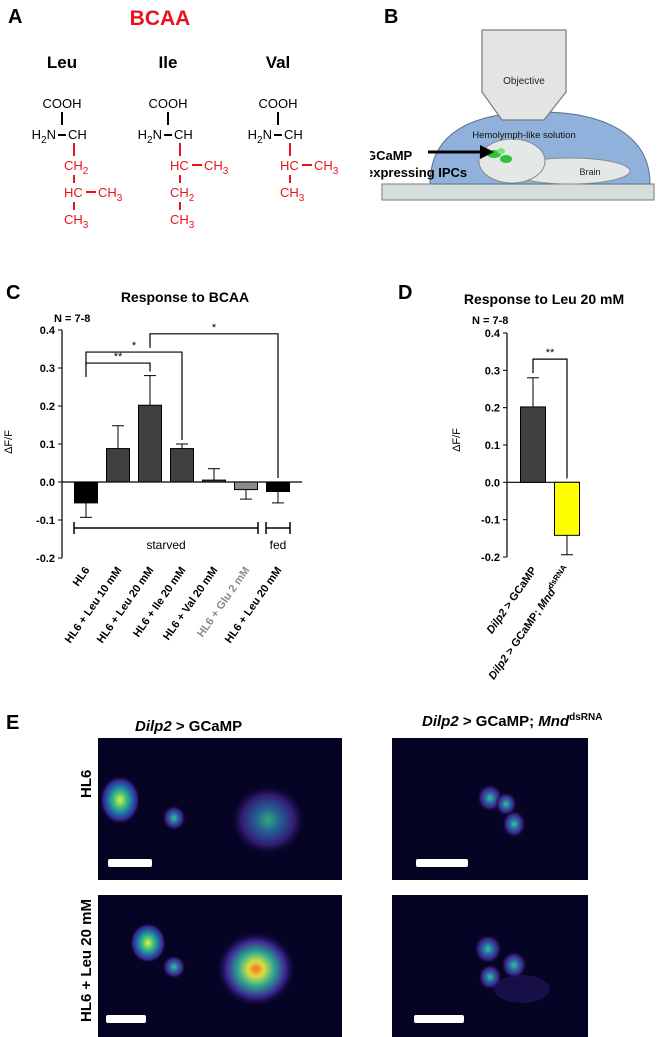 The image size is (664, 1037). I want to click on micrograph-mnd-hl6, so click(490, 809).